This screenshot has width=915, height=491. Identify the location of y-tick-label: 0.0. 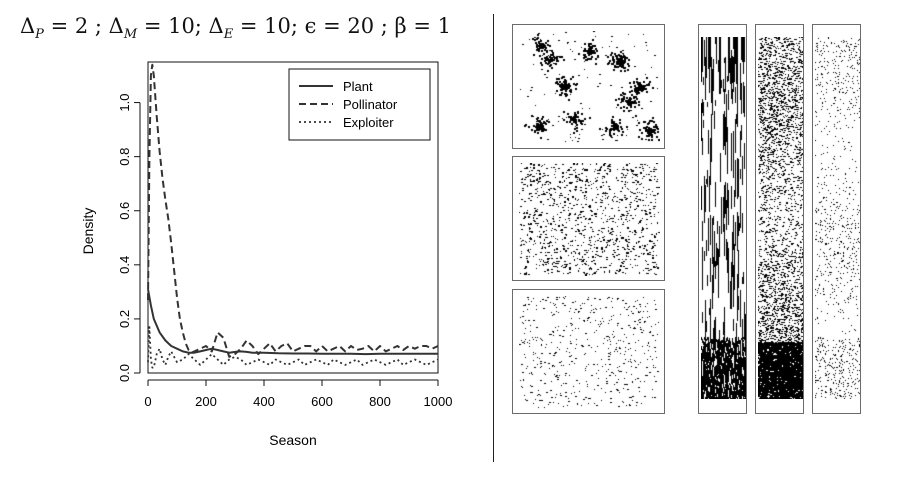
(124, 373).